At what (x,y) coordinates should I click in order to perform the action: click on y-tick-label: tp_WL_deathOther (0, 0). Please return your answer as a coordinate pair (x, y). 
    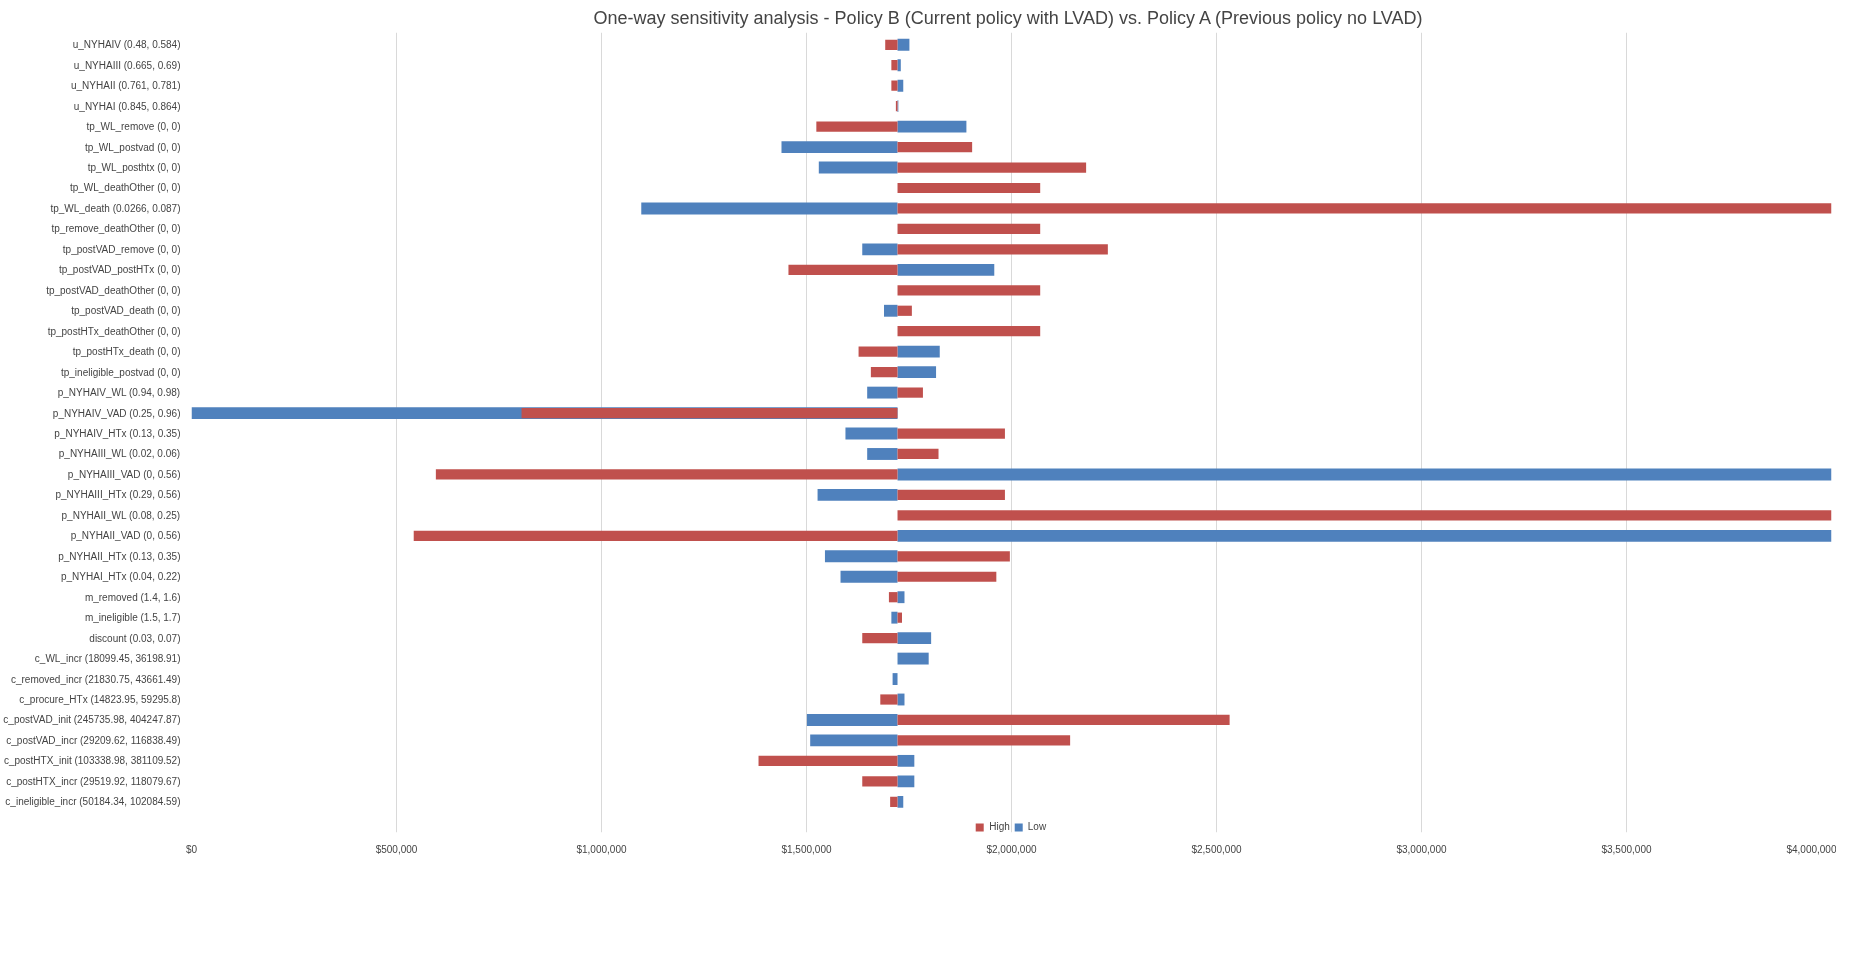
    Looking at the image, I should click on (125, 188).